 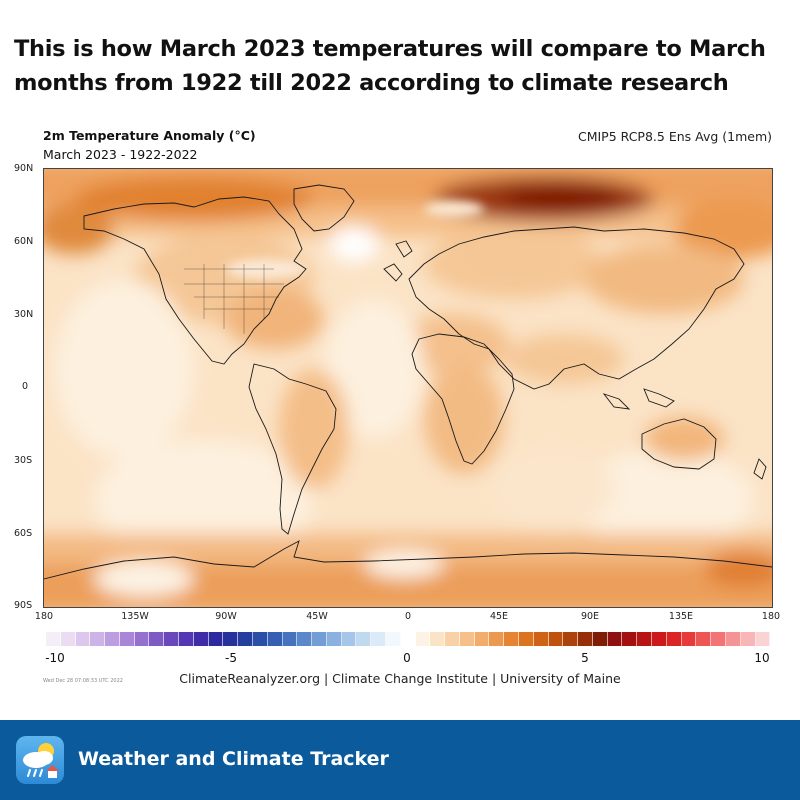 What do you see at coordinates (23, 605) in the screenshot?
I see `lat-label-90s: 90S` at bounding box center [23, 605].